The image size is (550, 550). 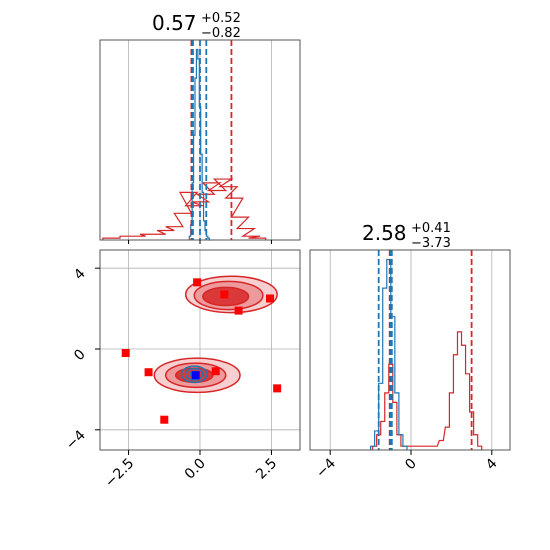 What do you see at coordinates (174, 23) in the screenshot?
I see `title-param0-value: 0.57` at bounding box center [174, 23].